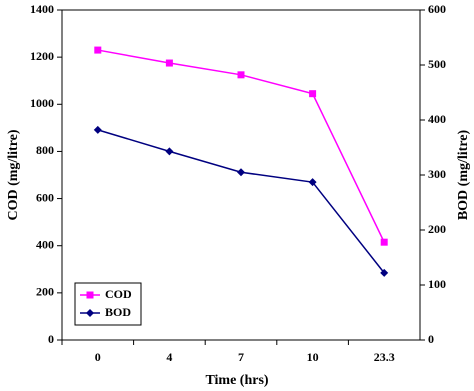 The height and width of the screenshot is (391, 474). What do you see at coordinates (437, 229) in the screenshot?
I see `y2-tick-label: 200` at bounding box center [437, 229].